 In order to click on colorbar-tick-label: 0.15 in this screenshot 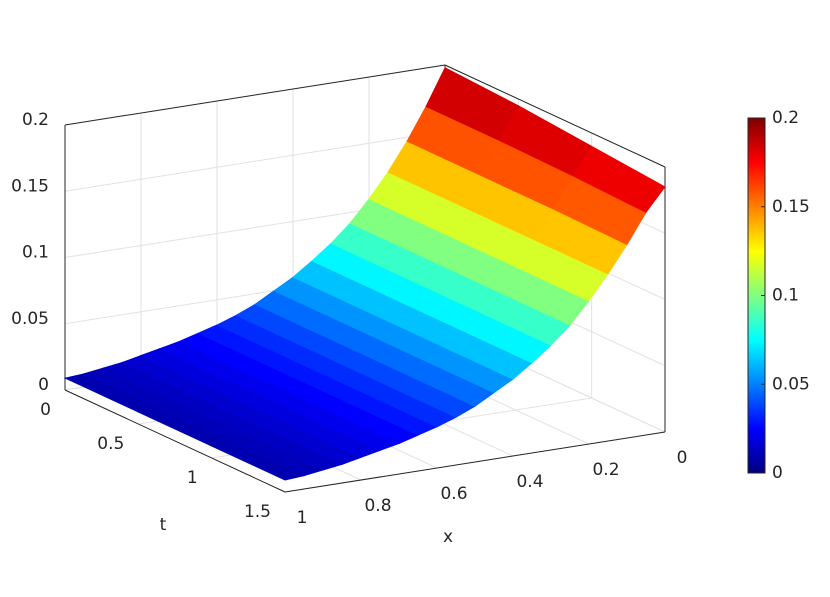, I will do `click(791, 207)`.